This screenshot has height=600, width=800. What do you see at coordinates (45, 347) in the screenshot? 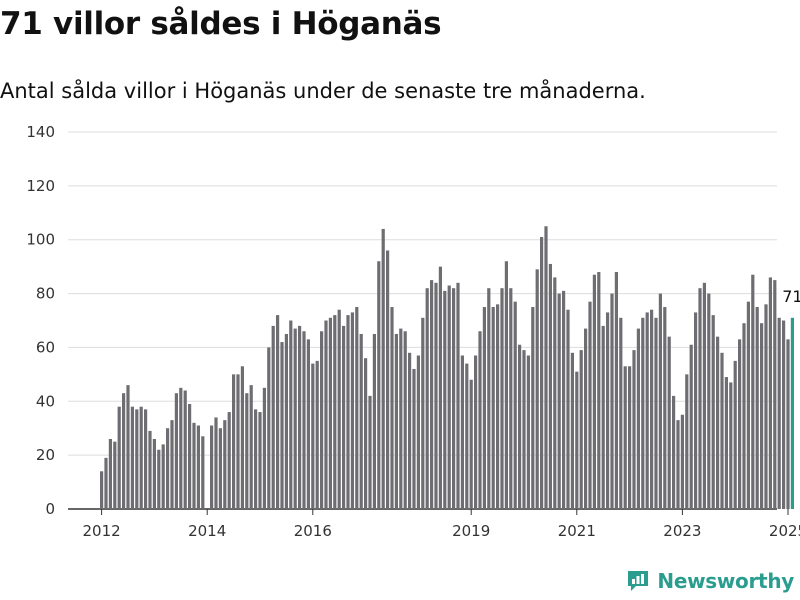
I see `y-tick-label: 60` at bounding box center [45, 347].